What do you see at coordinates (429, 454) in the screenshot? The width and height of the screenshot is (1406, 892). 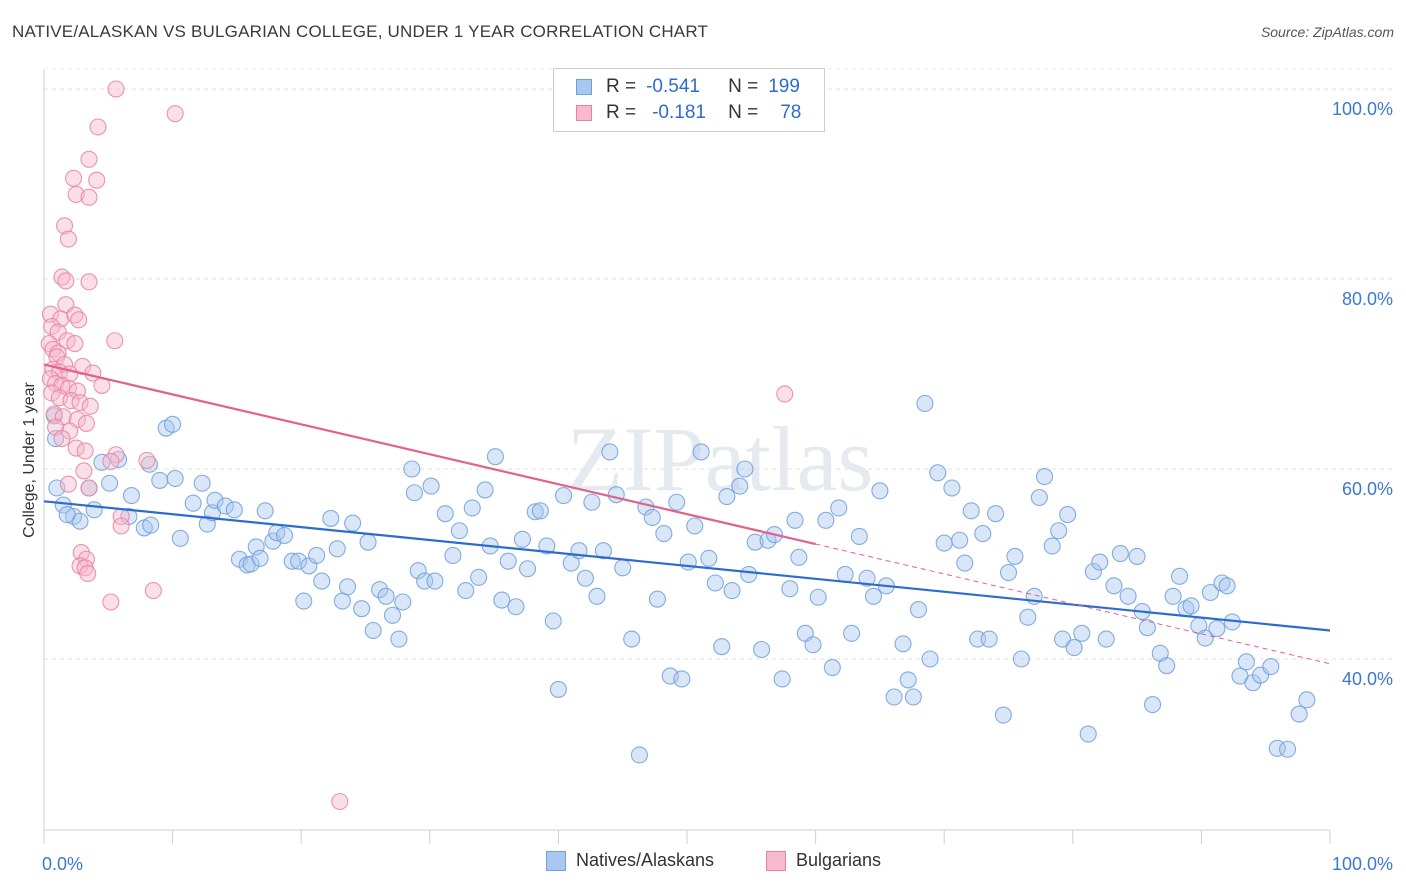 I see `bulgarian-trend-line` at bounding box center [429, 454].